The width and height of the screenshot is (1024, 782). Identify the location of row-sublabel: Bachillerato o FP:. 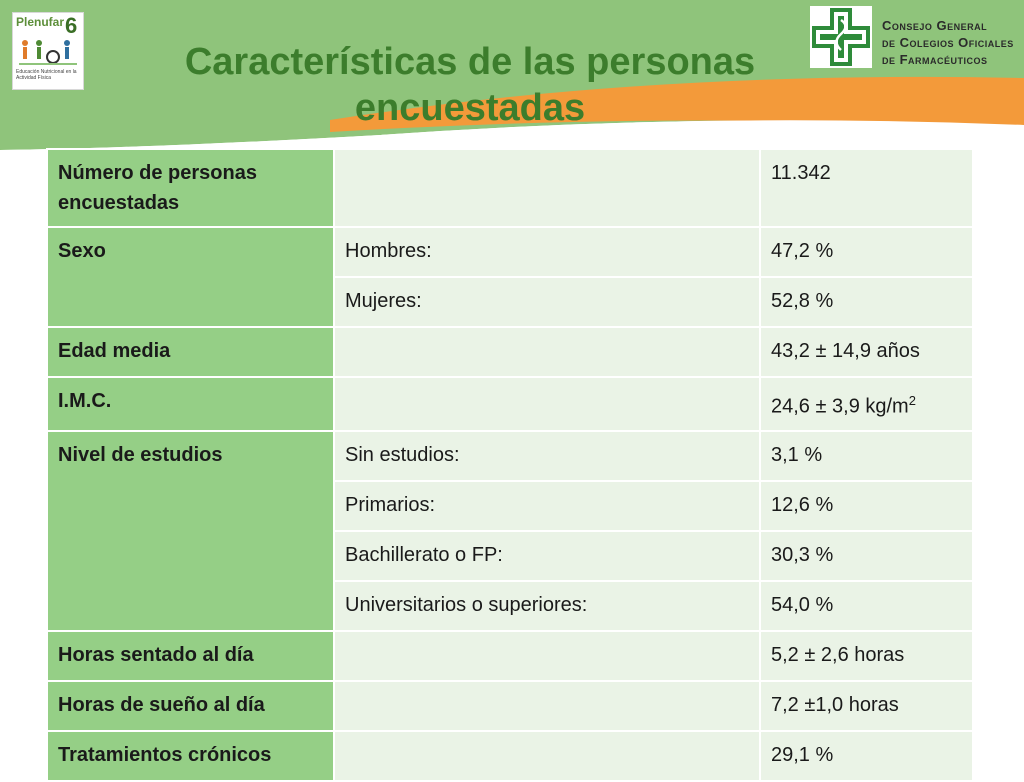
(547, 555).